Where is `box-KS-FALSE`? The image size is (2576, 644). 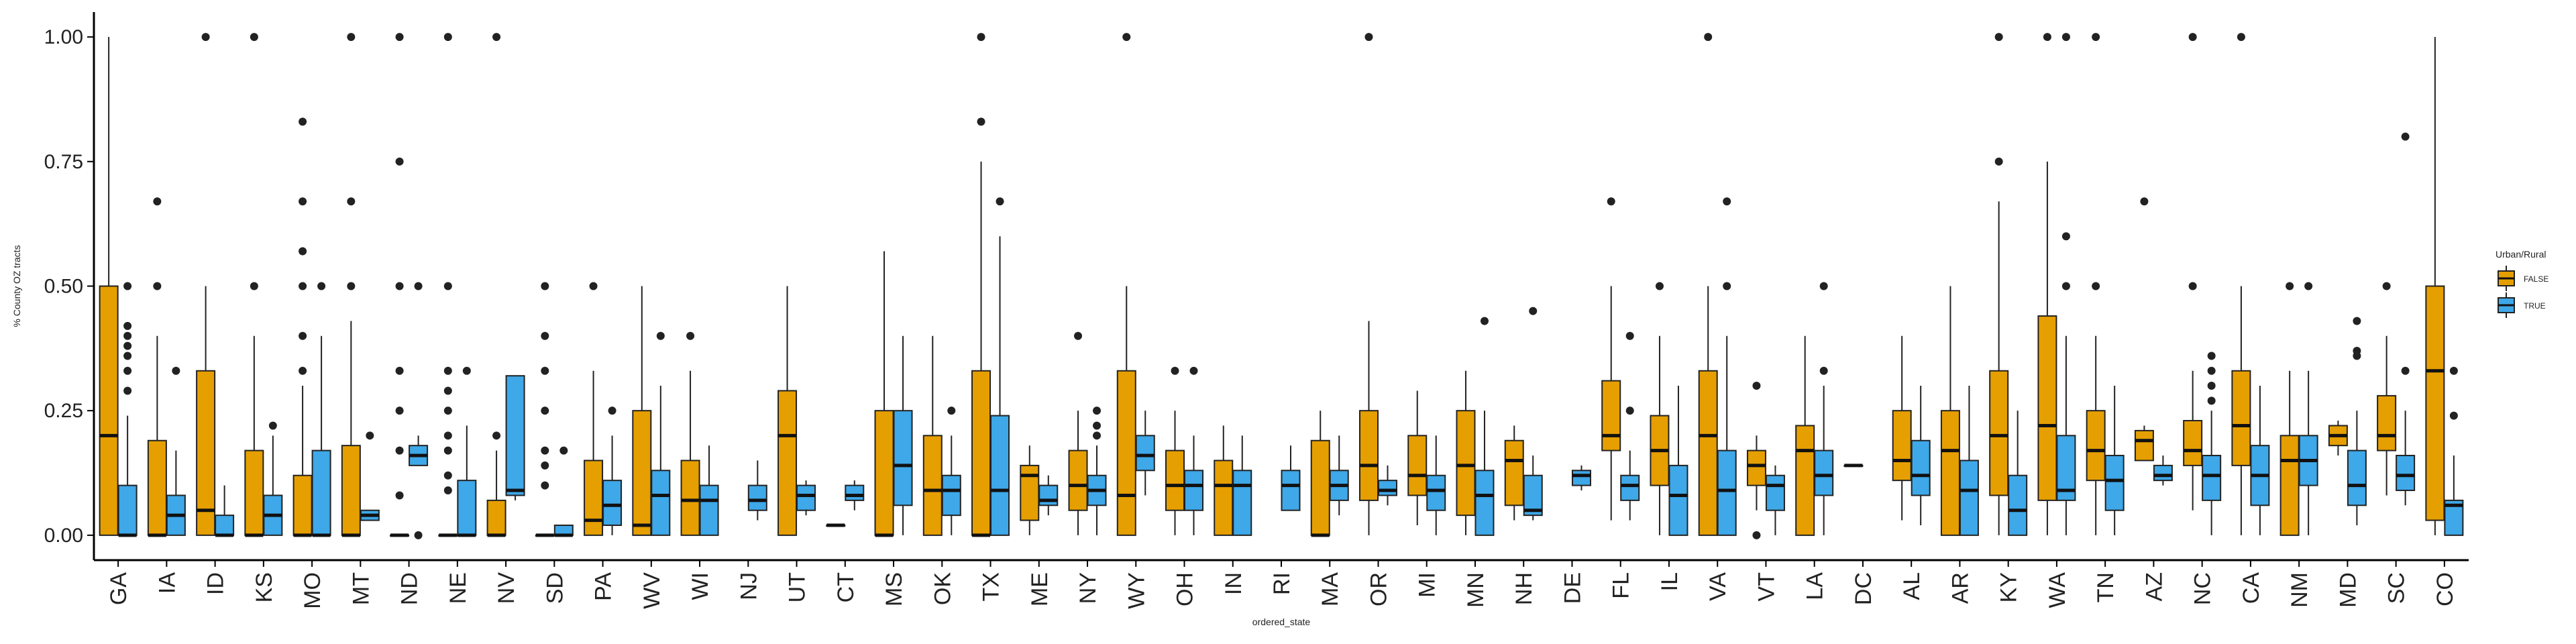 box-KS-FALSE is located at coordinates (254, 285).